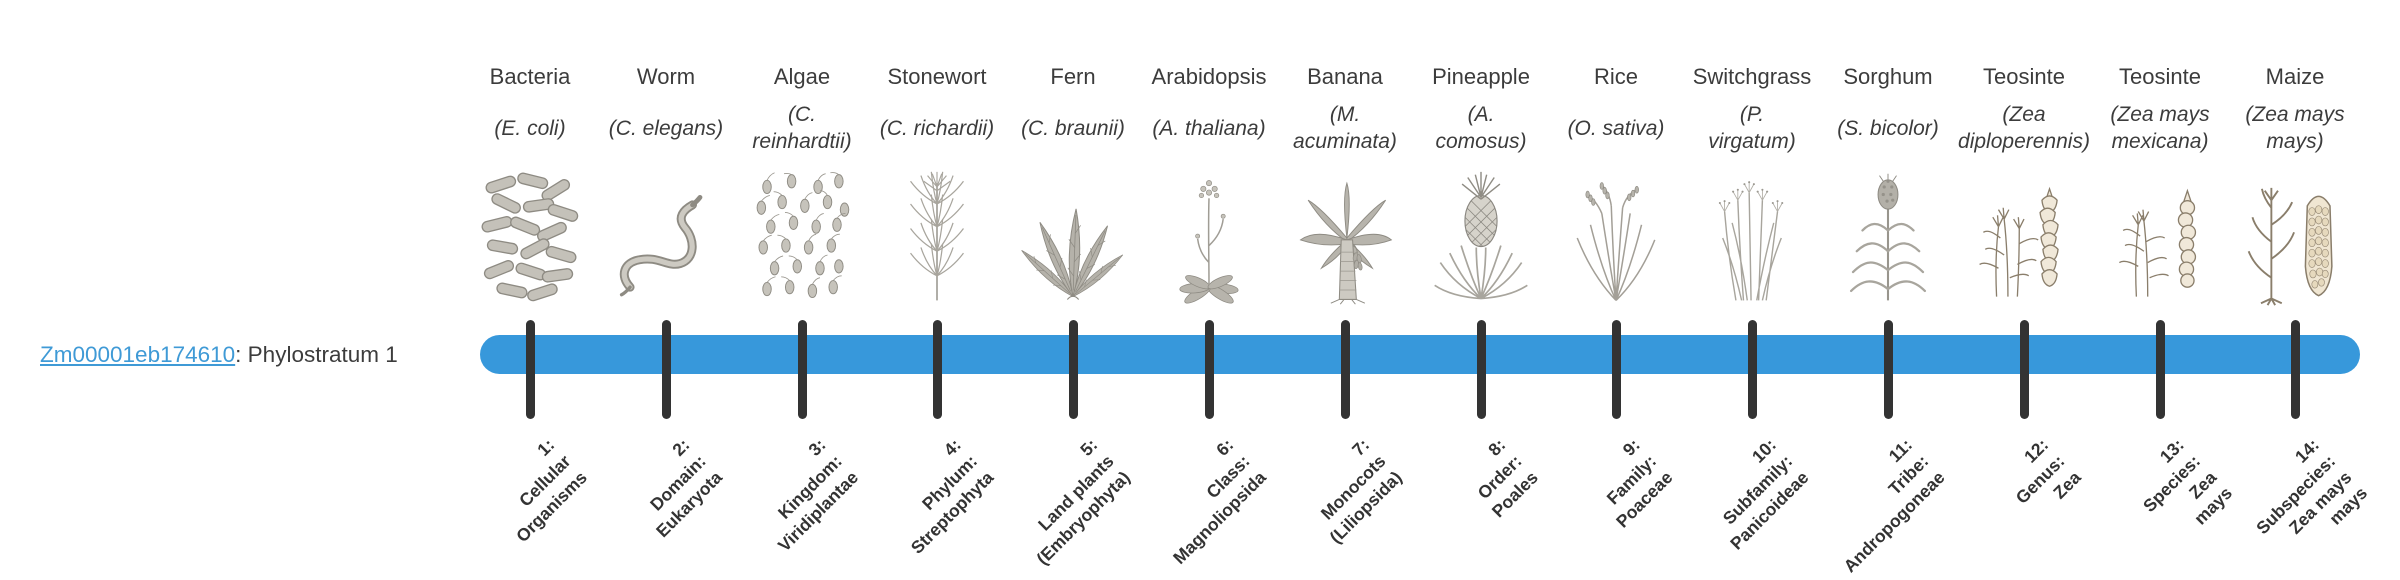 The width and height of the screenshot is (2400, 580). I want to click on pineapple-icon, so click(1481, 235).